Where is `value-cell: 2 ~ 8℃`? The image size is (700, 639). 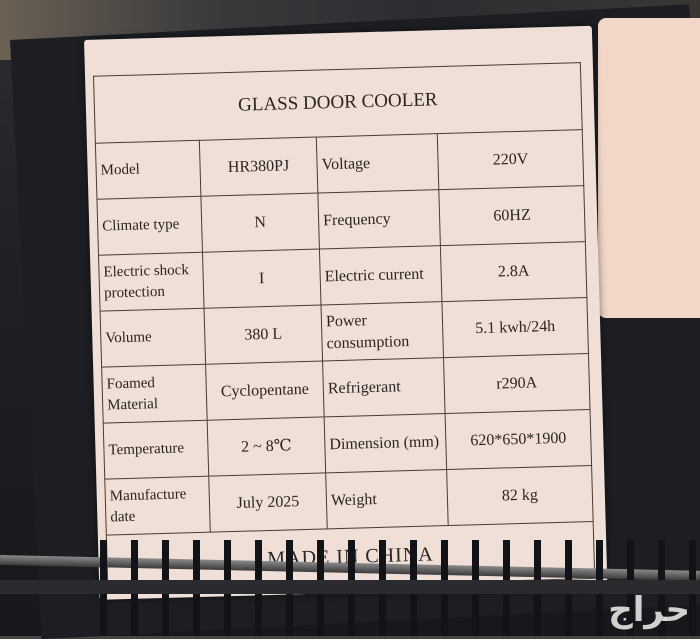 value-cell: 2 ~ 8℃ is located at coordinates (266, 446).